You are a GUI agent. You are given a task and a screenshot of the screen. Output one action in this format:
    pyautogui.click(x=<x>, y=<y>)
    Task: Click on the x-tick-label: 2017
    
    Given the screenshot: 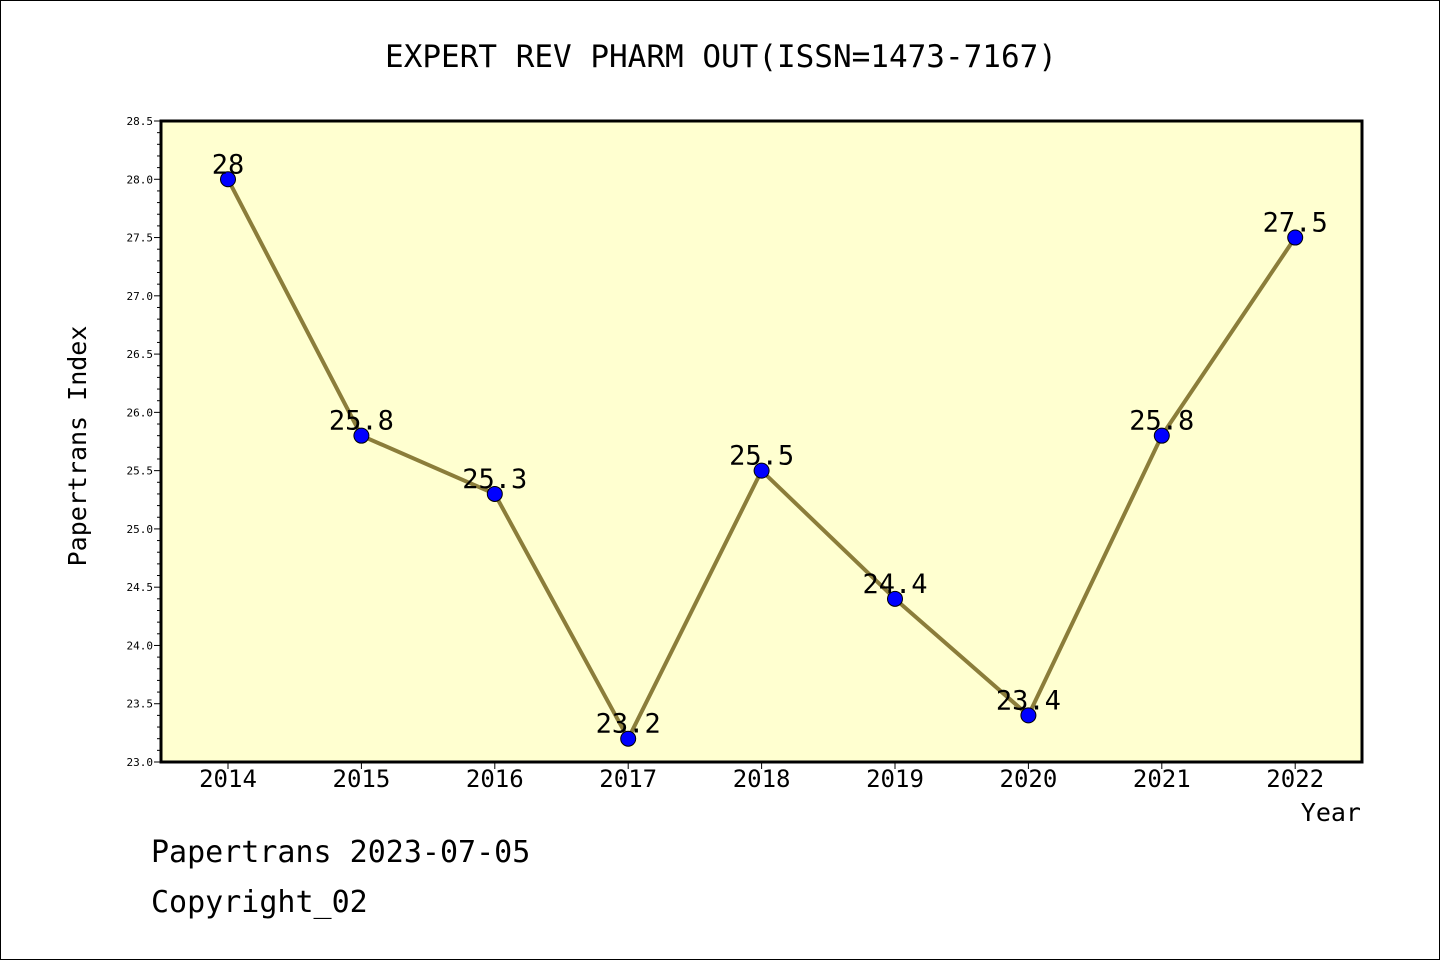 What is the action you would take?
    pyautogui.click(x=628, y=779)
    